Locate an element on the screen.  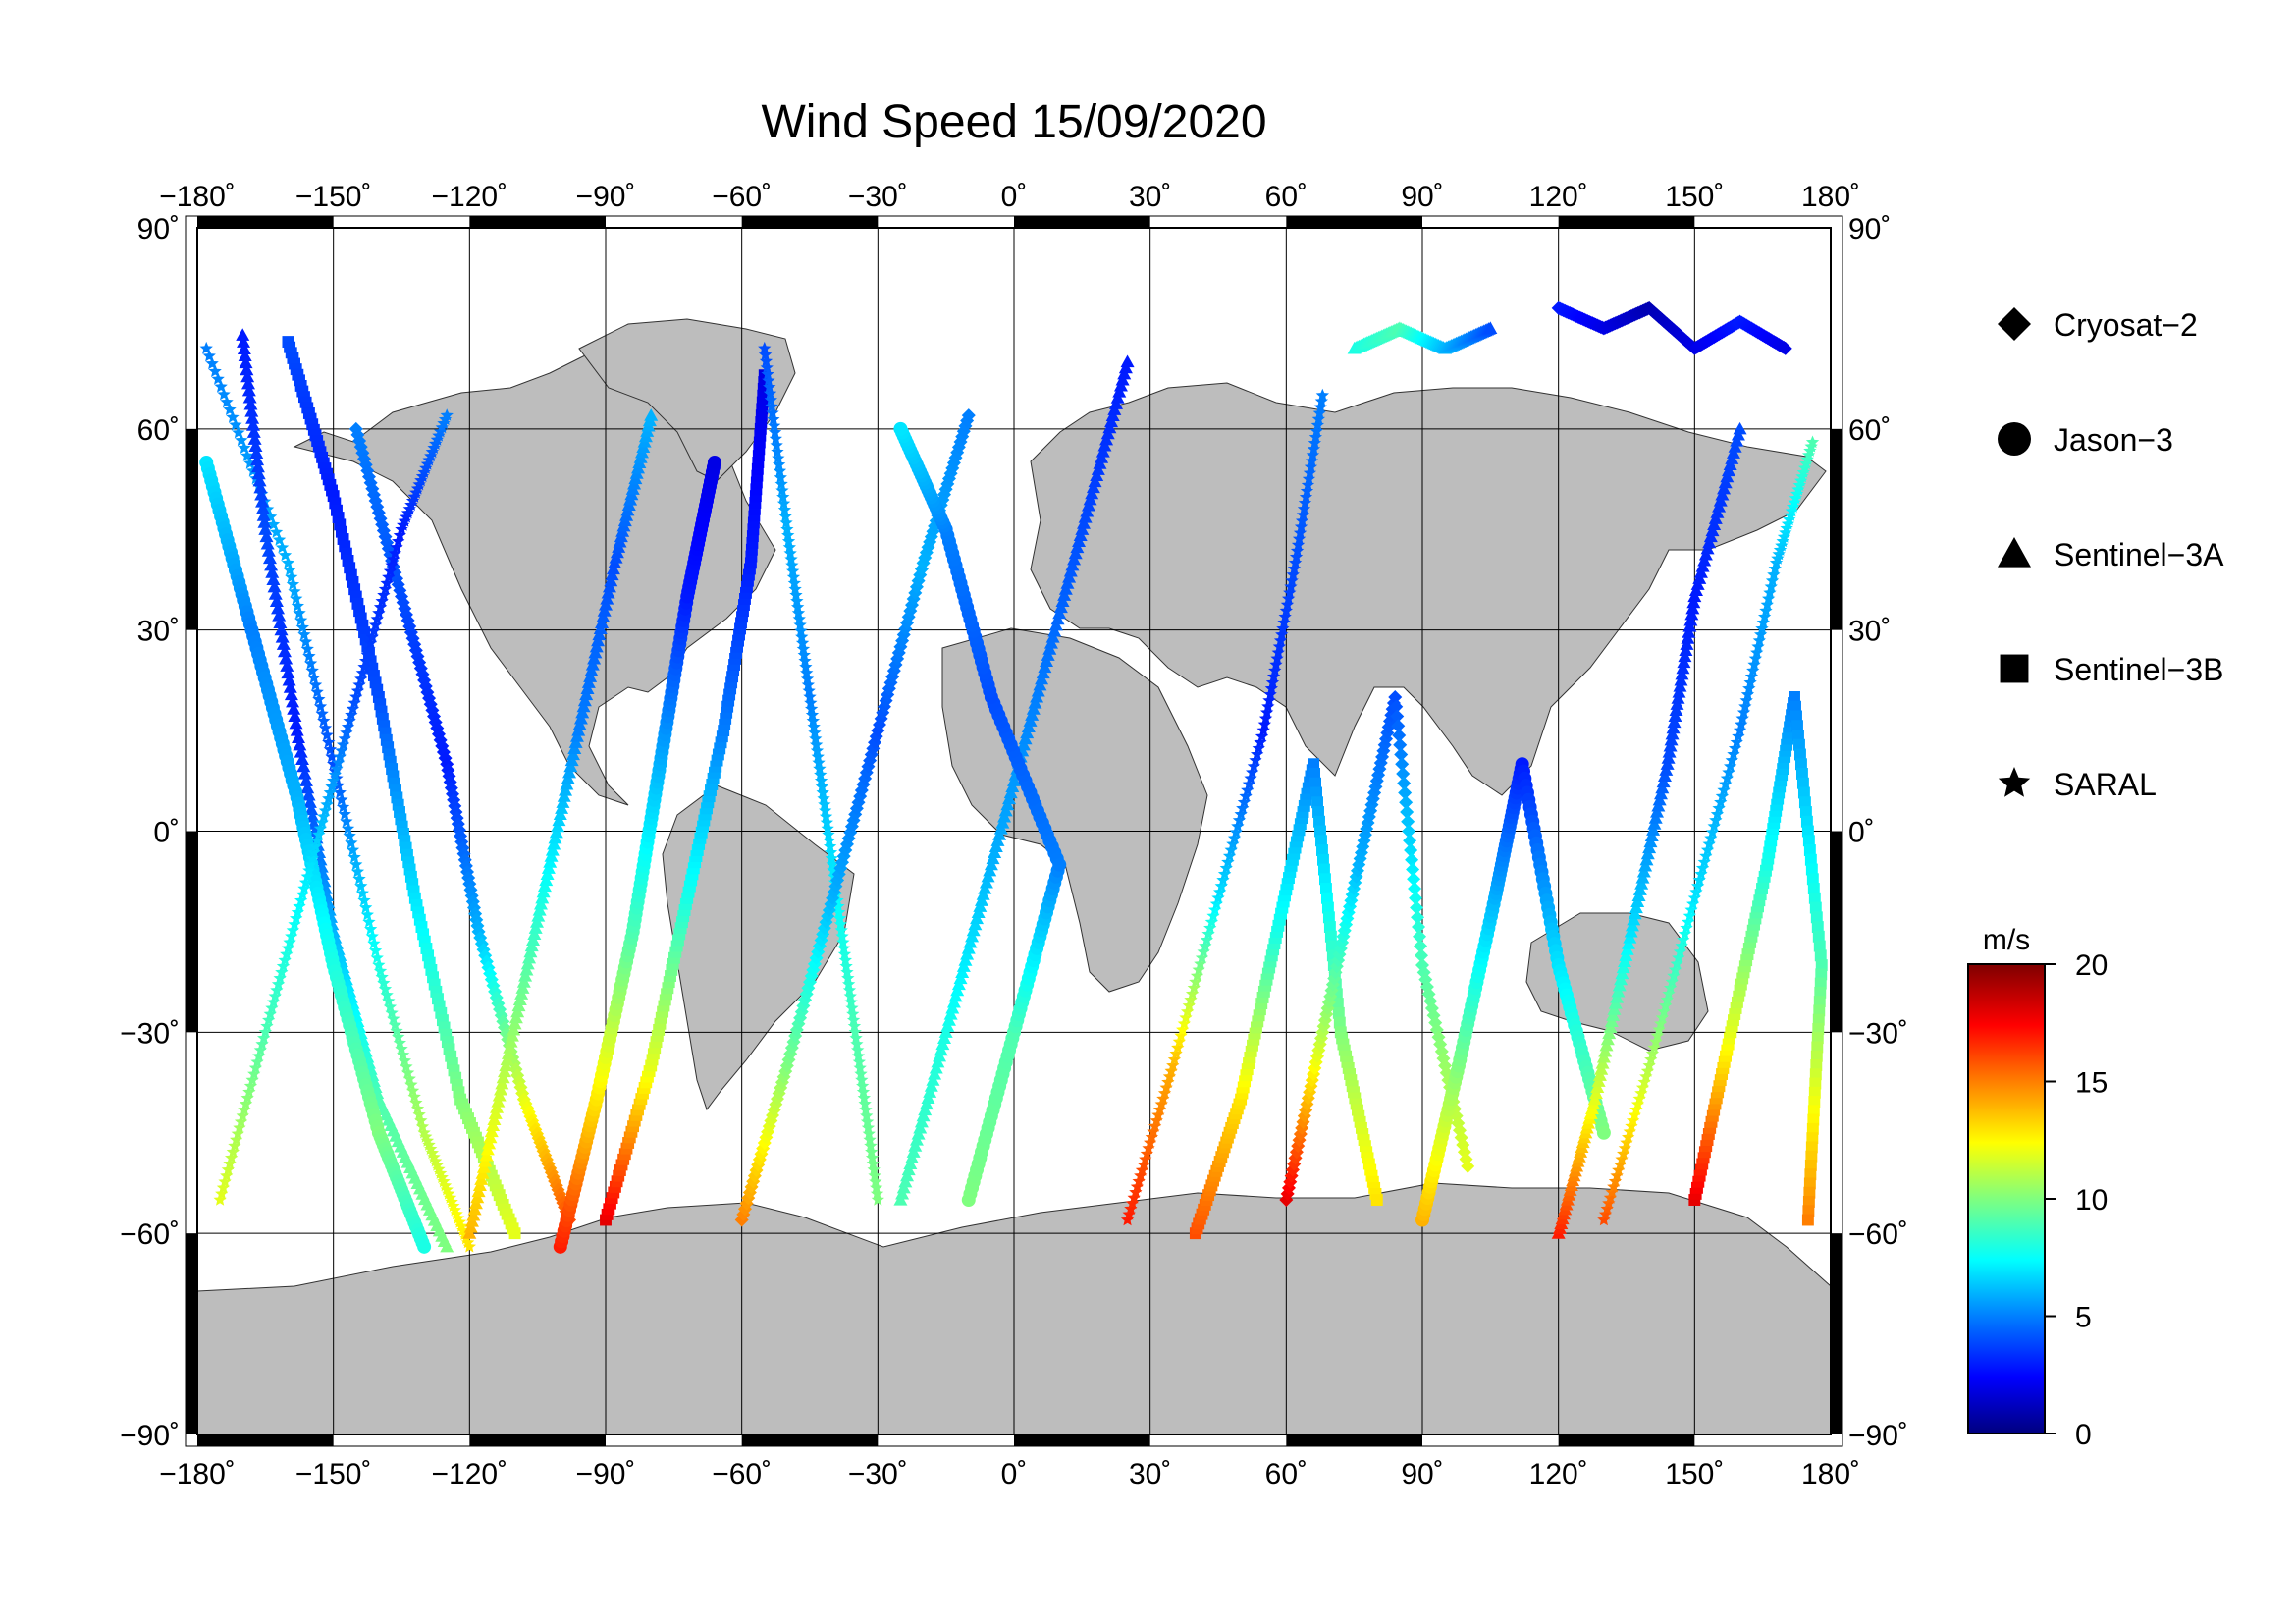
lat-tick-label: 30˚ is located at coordinates (1870, 632).